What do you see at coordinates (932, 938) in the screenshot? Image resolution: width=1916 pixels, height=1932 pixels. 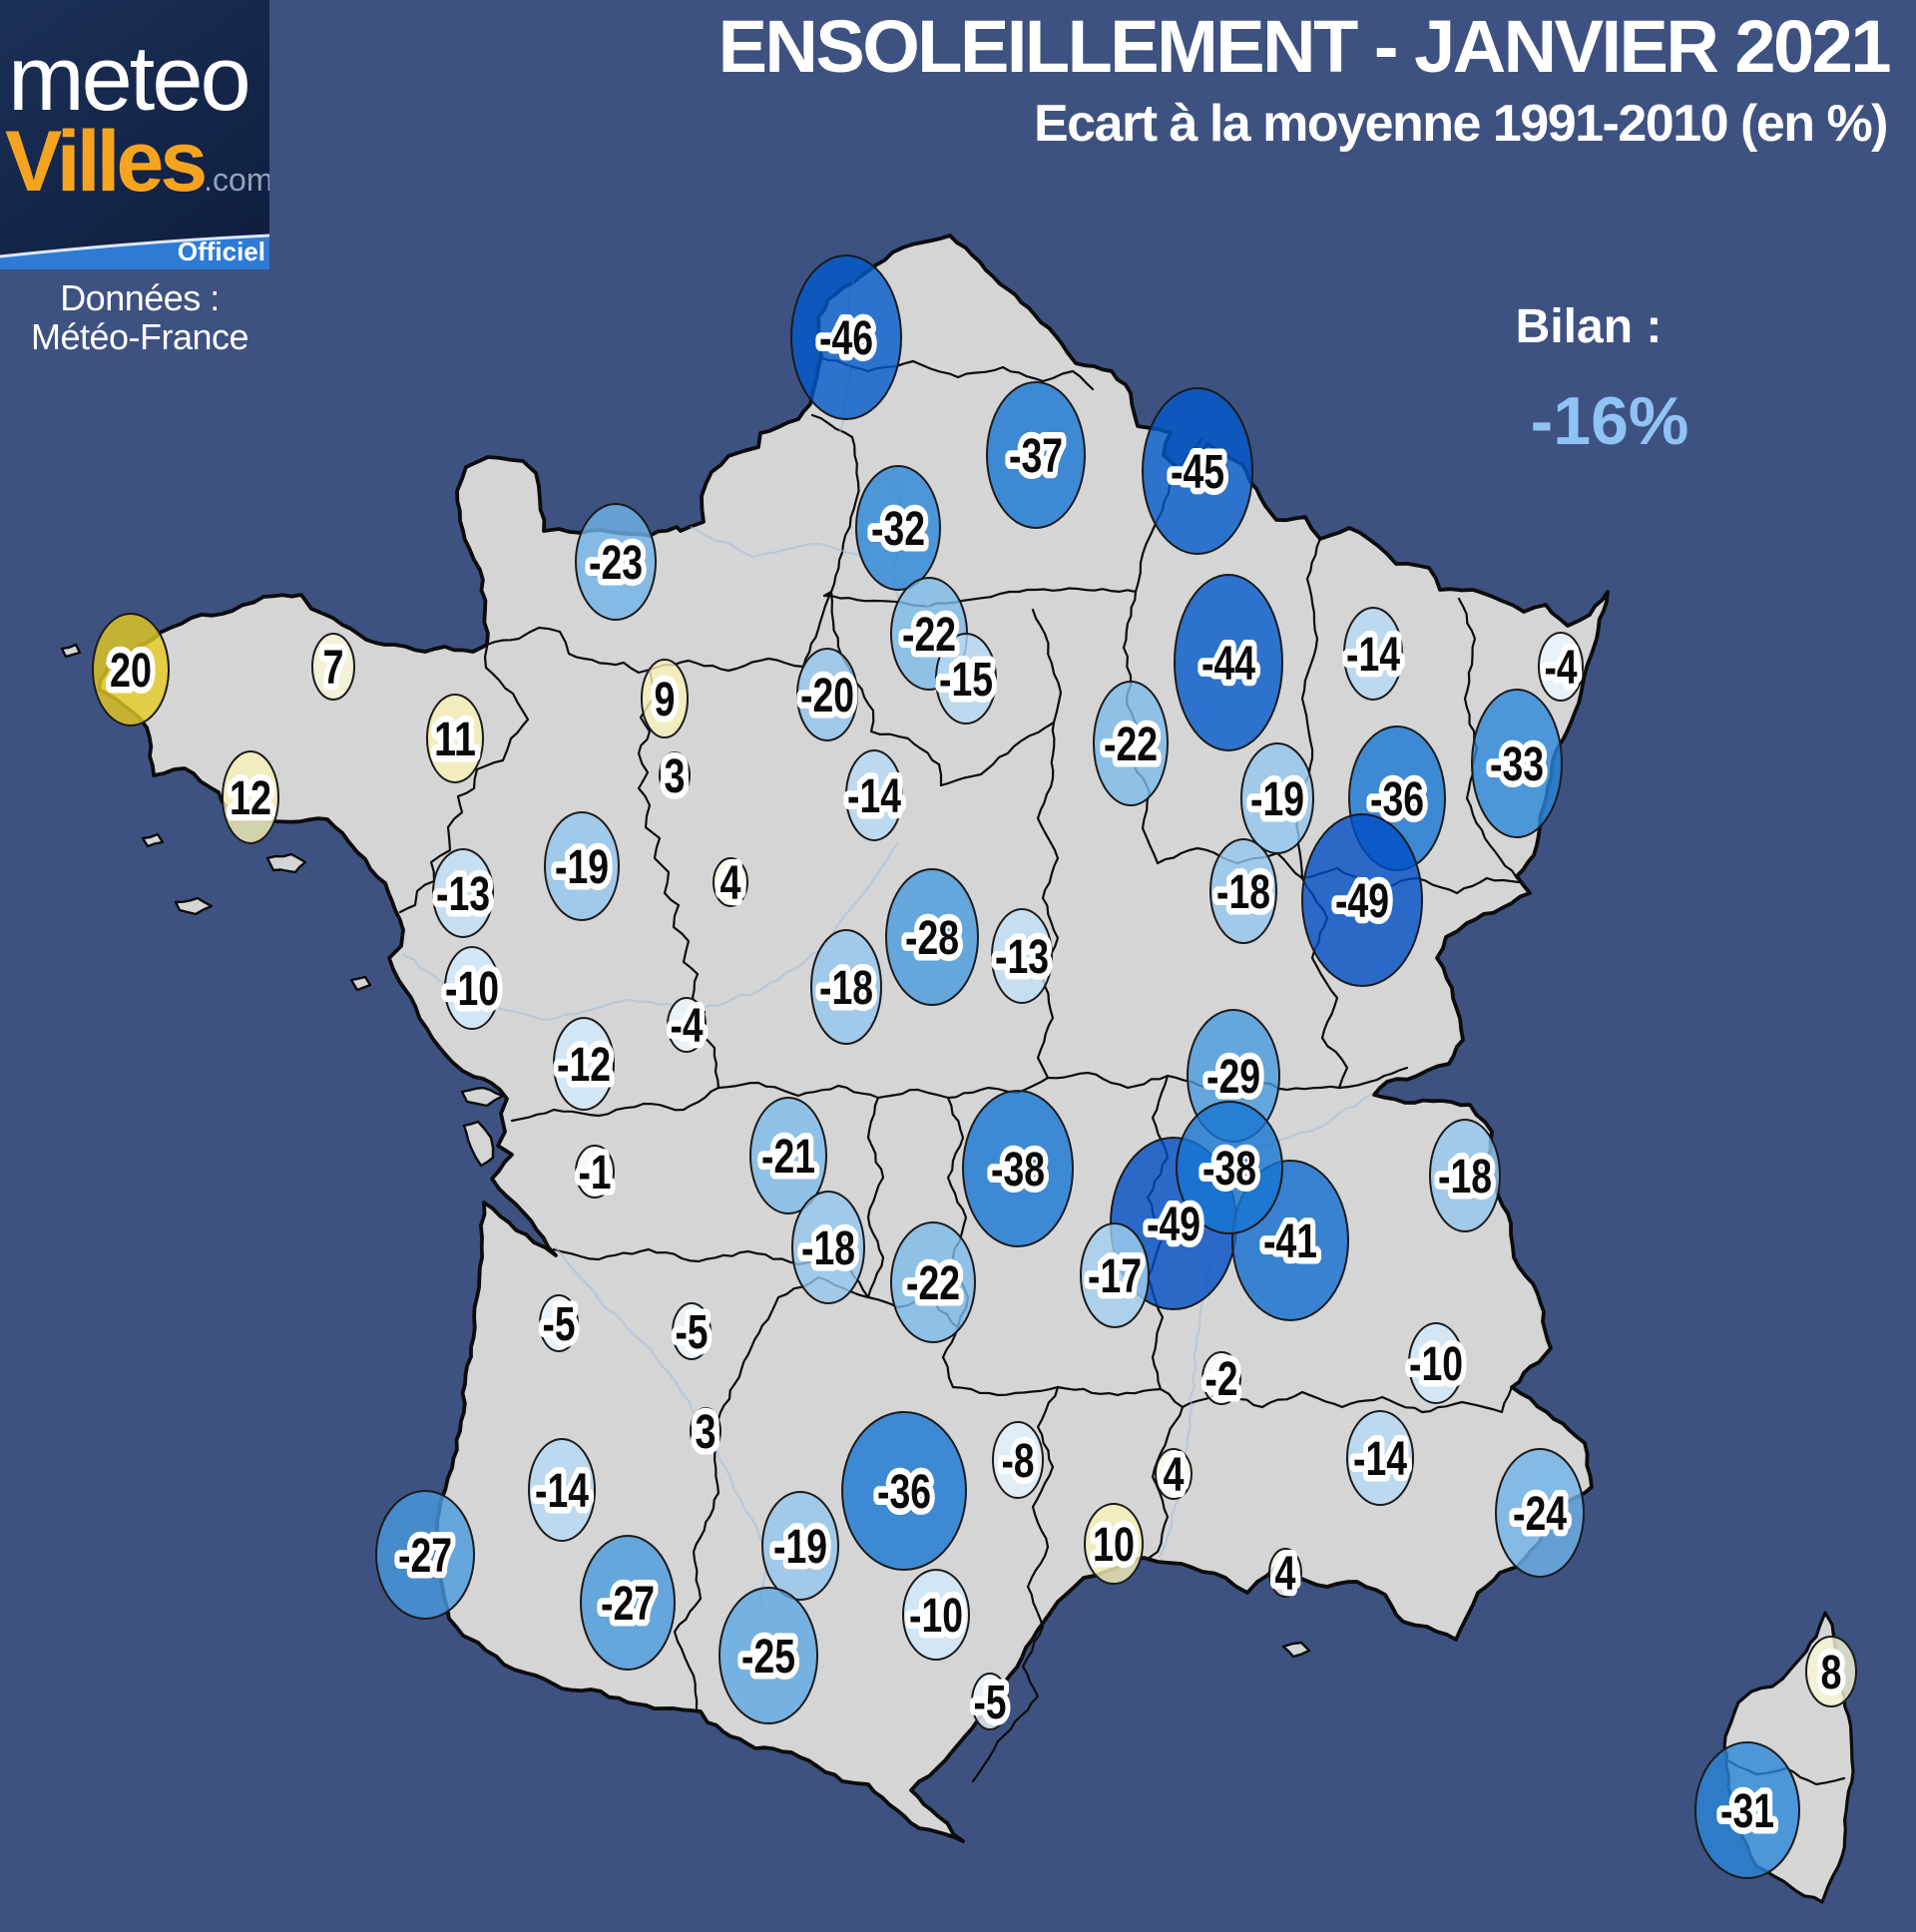 I see `svg-text: -28` at bounding box center [932, 938].